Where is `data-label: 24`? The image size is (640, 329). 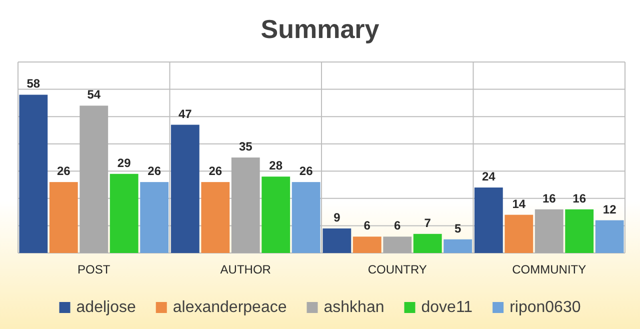 data-label: 24 is located at coordinates (489, 177).